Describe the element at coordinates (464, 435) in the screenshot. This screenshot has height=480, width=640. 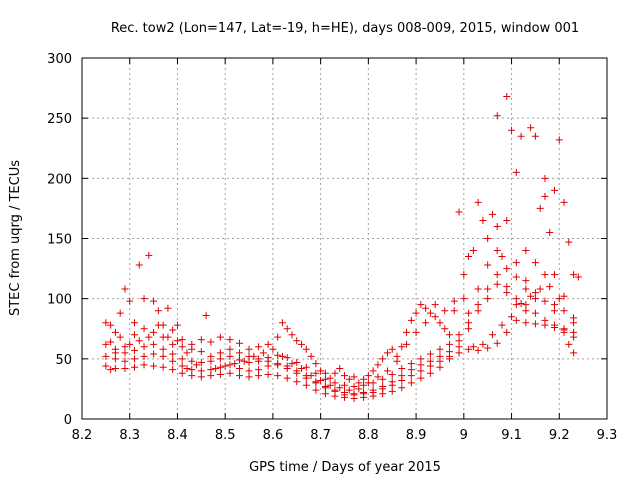
I see `x-tick-label: 9` at that location.